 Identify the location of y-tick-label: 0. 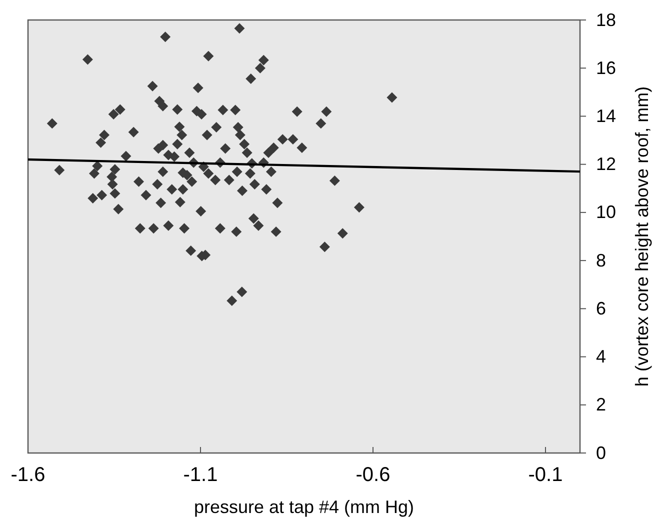
(601, 452).